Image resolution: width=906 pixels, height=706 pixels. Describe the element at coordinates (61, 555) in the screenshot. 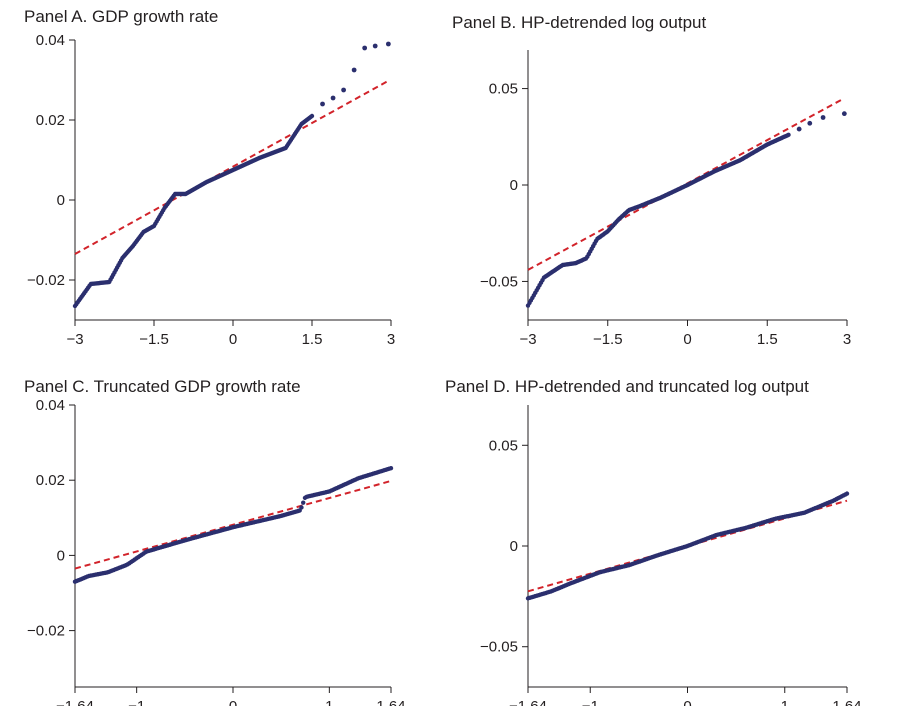

I see `panel-c-y-tick-label: 0` at that location.